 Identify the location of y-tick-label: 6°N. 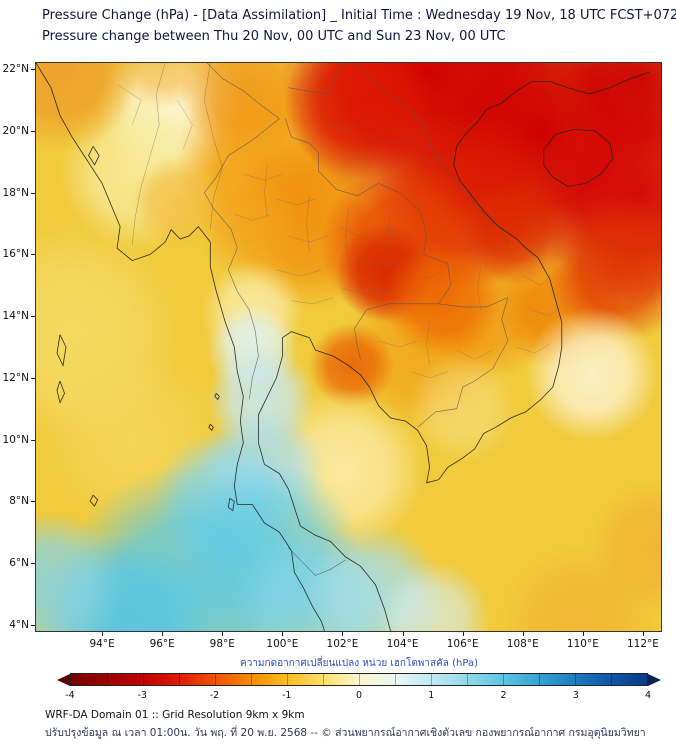
(19, 563).